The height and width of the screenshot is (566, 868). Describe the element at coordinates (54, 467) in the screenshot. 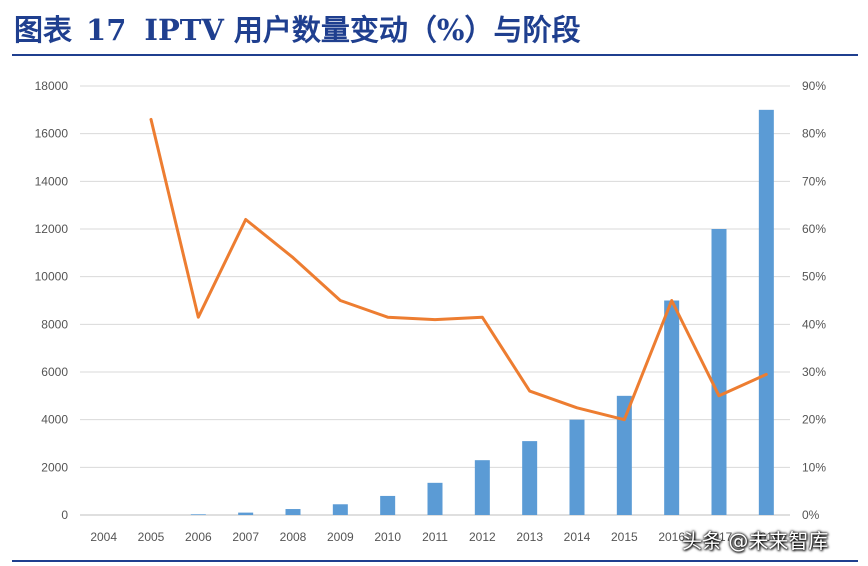

I see `y-left-tick-label: 2000` at that location.